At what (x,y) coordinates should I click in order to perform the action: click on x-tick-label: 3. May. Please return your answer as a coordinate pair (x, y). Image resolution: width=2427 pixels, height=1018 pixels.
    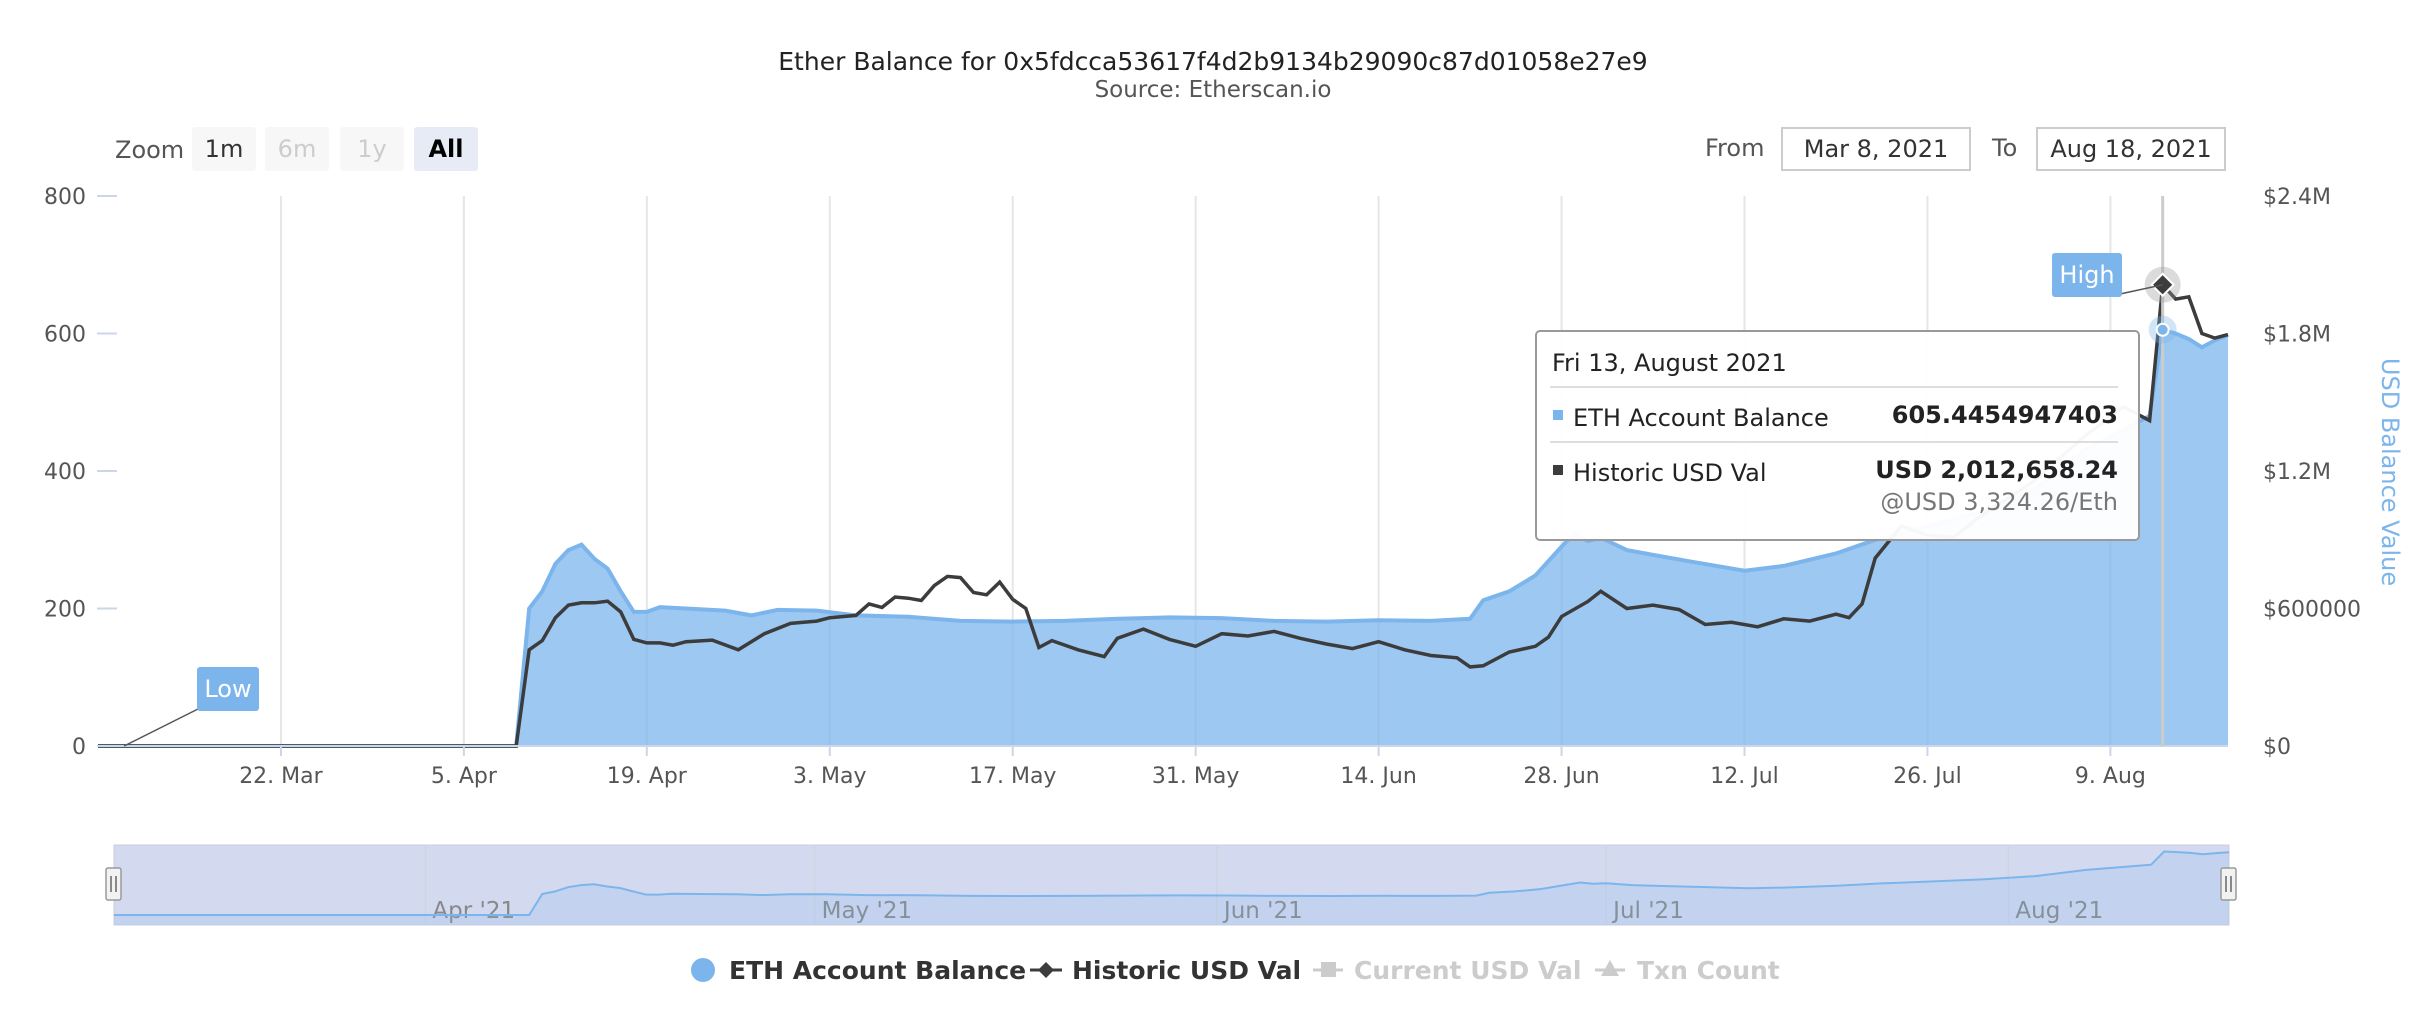
    Looking at the image, I should click on (829, 776).